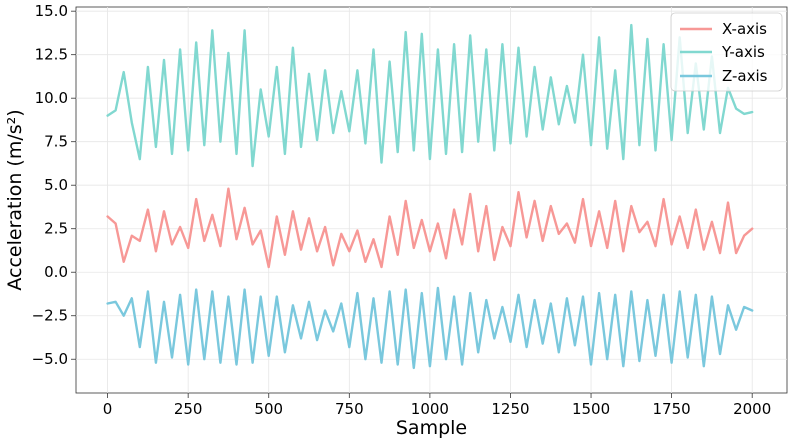  I want to click on legend-box, so click(726, 52).